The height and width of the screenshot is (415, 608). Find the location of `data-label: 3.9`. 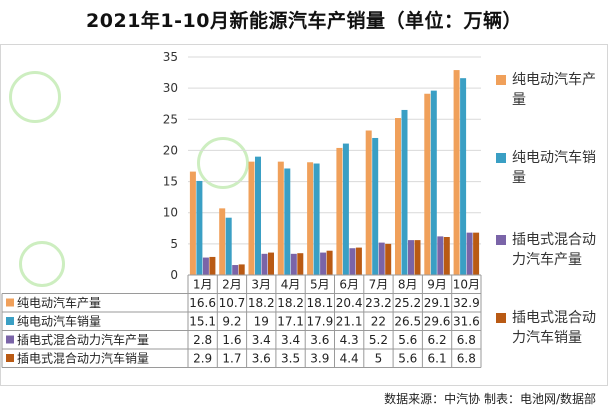

data-label: 3.9 is located at coordinates (319, 359).